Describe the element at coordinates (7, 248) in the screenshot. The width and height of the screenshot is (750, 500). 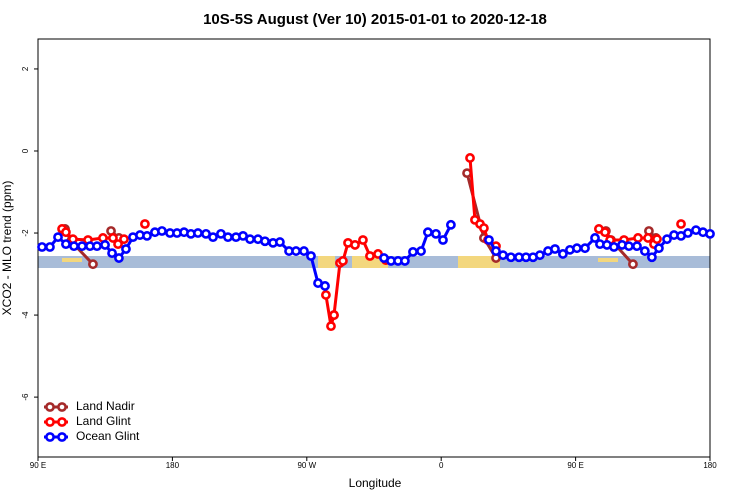
I see `y-axis-label: XCO2 - MLO trend (ppm)` at that location.